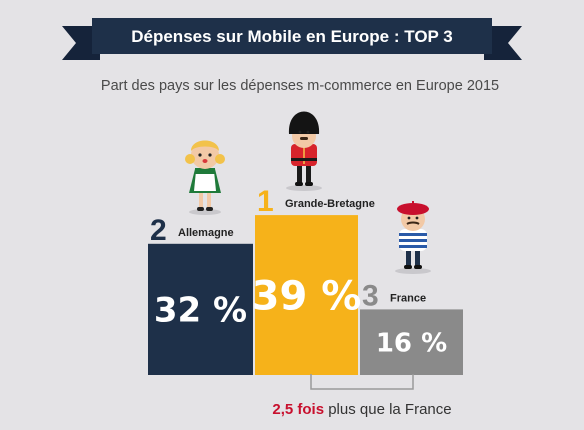 The image size is (584, 430). I want to click on bar-allemagne, so click(200, 309).